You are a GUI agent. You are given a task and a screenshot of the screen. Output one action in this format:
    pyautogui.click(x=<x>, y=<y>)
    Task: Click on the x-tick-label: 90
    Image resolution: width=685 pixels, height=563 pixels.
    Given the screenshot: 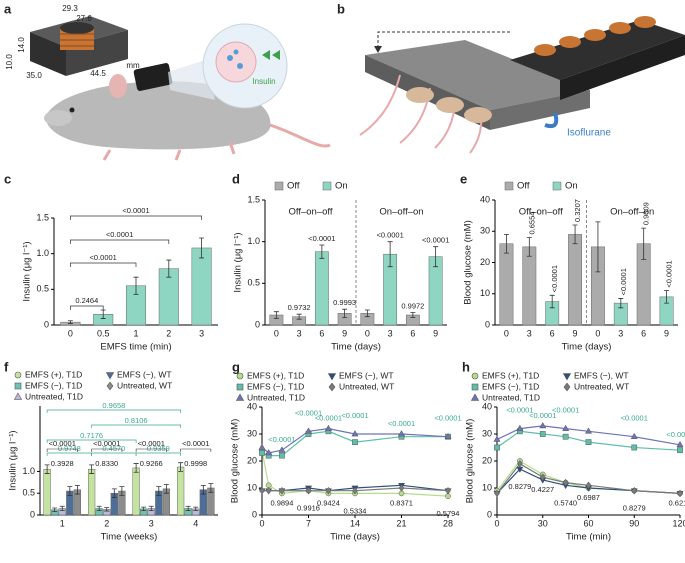 What is the action you would take?
    pyautogui.click(x=634, y=523)
    